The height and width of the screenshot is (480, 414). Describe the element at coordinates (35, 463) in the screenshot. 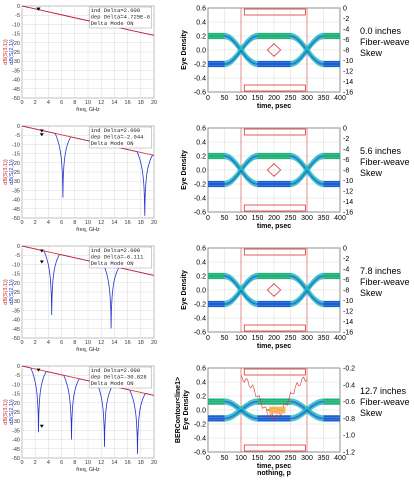

I see `x-tick-label: 2` at that location.